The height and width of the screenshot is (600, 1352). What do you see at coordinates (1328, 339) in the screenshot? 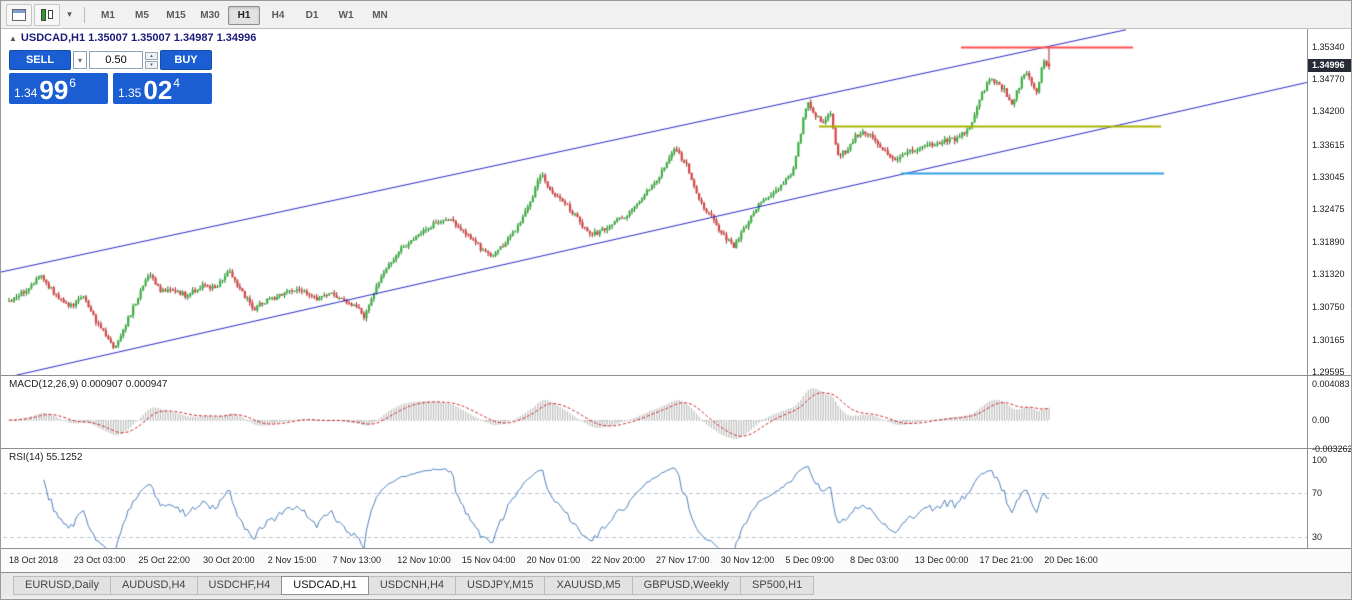
I see `price-axis-label: 1.30165` at bounding box center [1328, 339].